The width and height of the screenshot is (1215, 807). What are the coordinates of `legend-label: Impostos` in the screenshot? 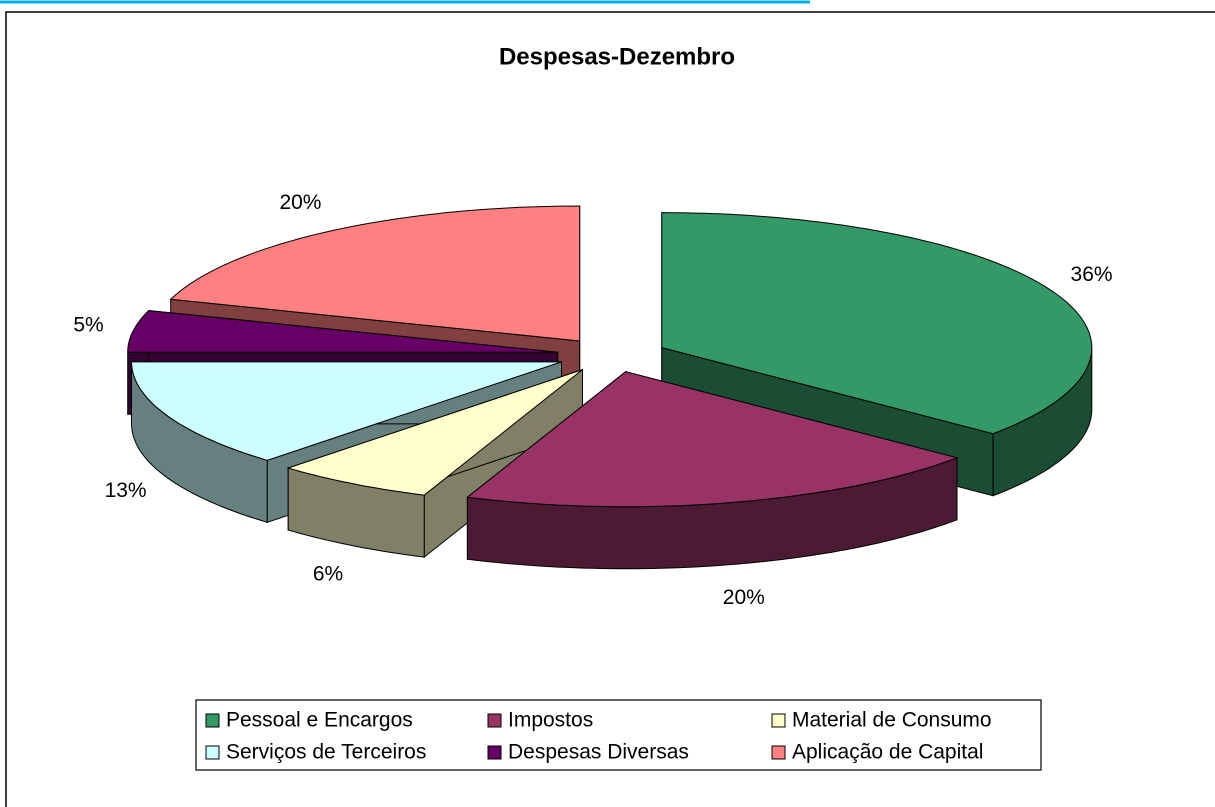 It's located at (550, 720).